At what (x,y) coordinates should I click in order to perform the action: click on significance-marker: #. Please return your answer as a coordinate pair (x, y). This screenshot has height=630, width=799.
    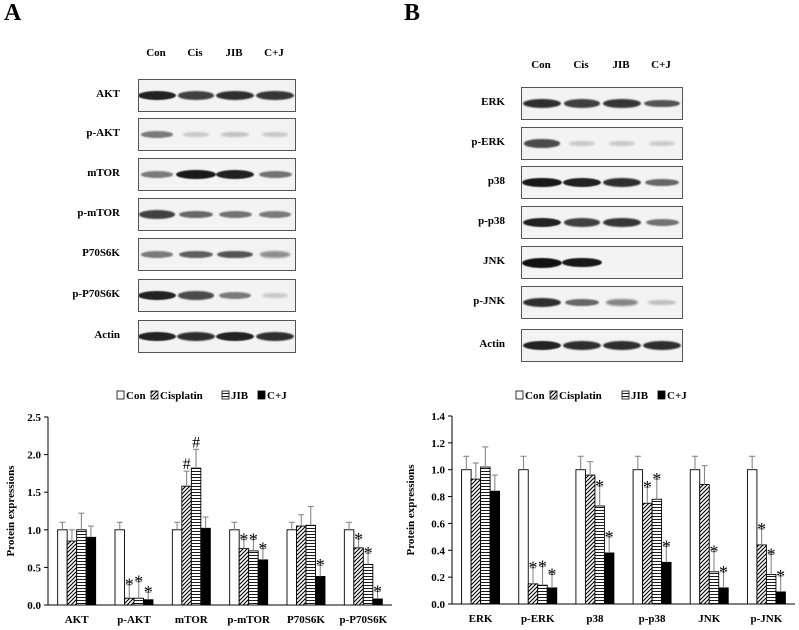
    Looking at the image, I should click on (196, 442).